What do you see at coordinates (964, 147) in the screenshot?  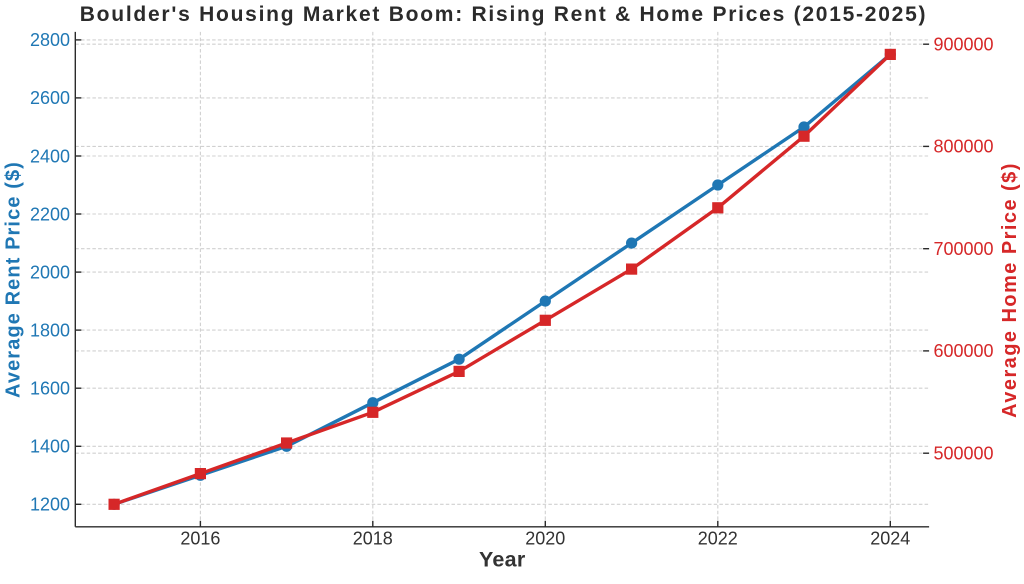 I see `svg-text: 800000` at bounding box center [964, 147].